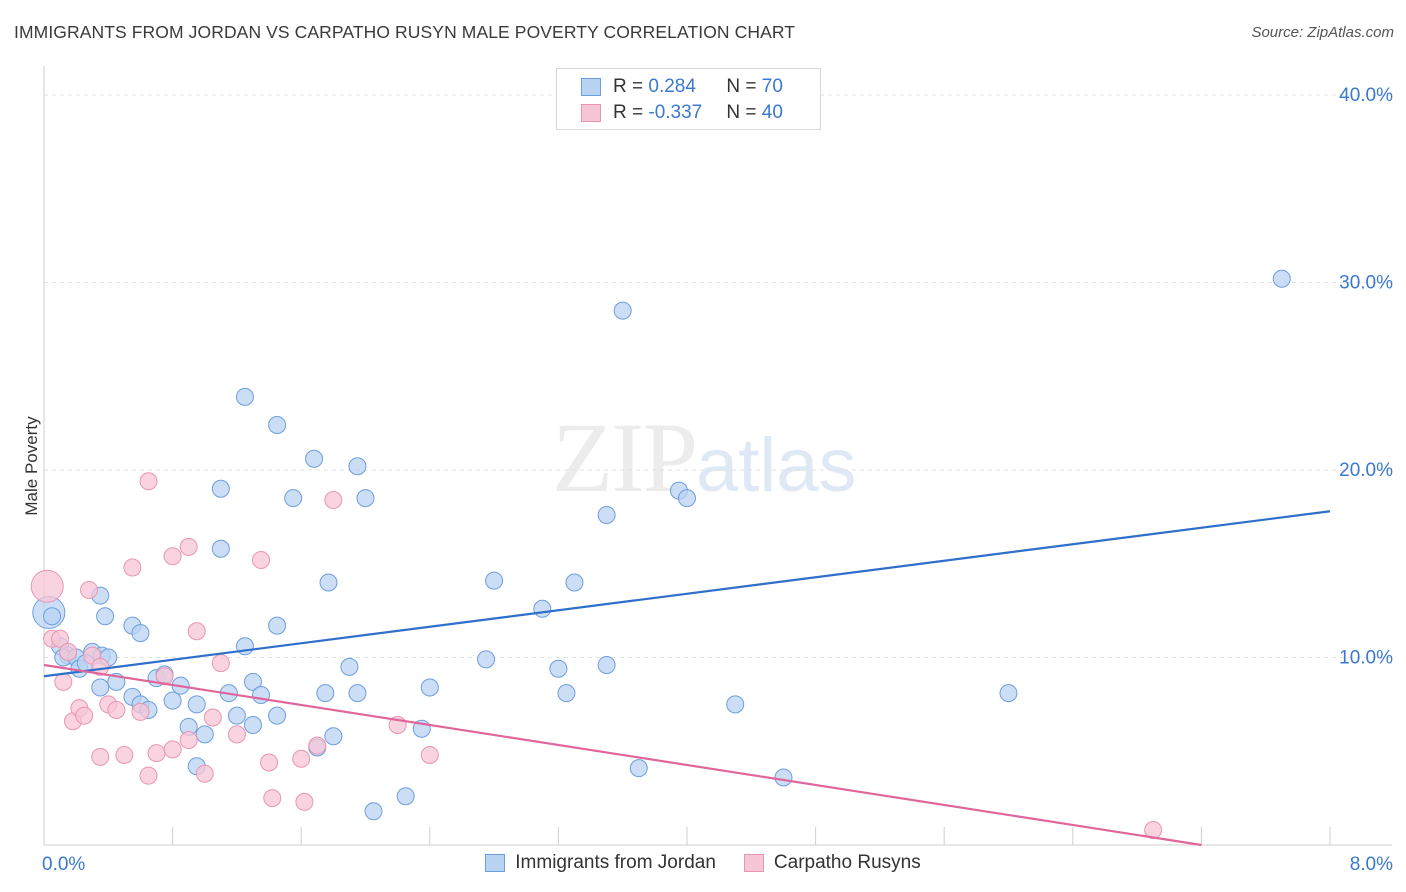 This screenshot has height=892, width=1406. What do you see at coordinates (1366, 95) in the screenshot?
I see `y-tick-label: 40.0%` at bounding box center [1366, 95].